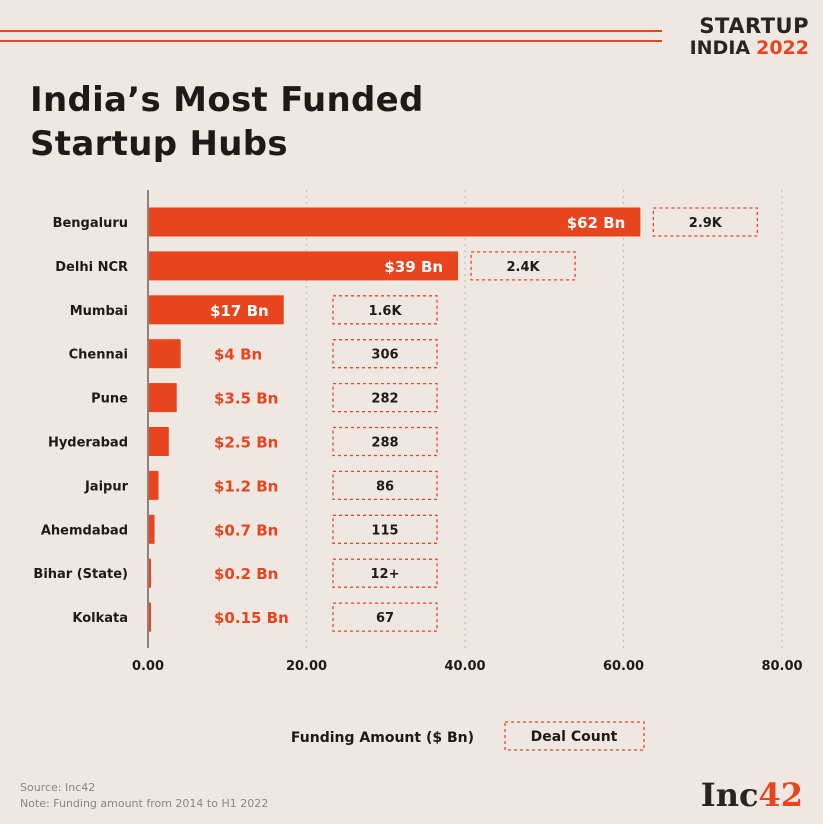 The height and width of the screenshot is (824, 823). Describe the element at coordinates (385, 311) in the screenshot. I see `deal-count-label: 1.6K` at that location.